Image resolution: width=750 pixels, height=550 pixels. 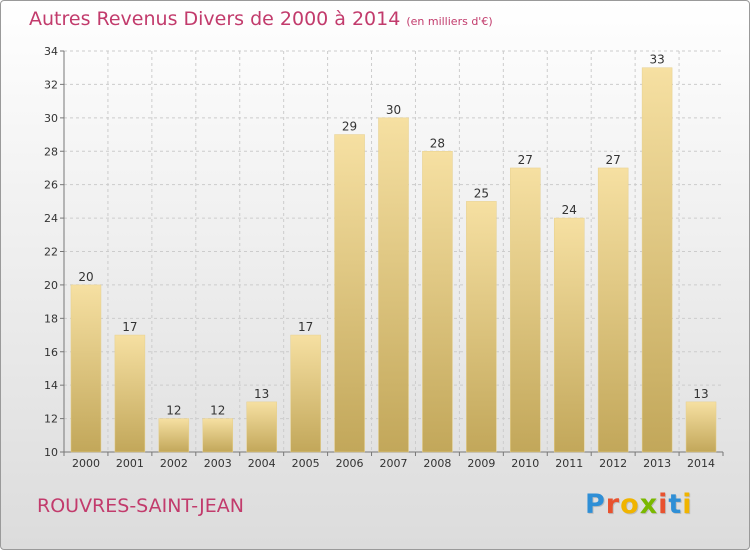 I want to click on logo-letter: x, so click(x=649, y=504).